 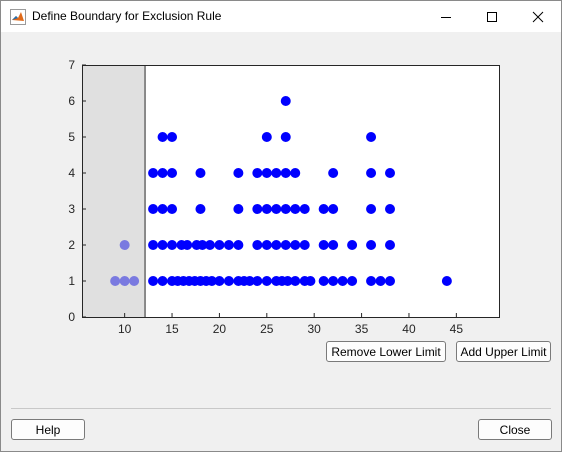 I want to click on y-tick-label: 6, so click(x=71, y=101).